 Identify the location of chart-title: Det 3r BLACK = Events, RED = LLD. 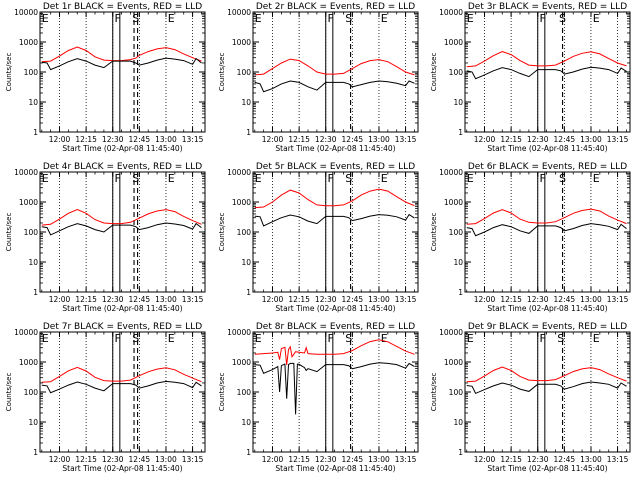
(547, 7).